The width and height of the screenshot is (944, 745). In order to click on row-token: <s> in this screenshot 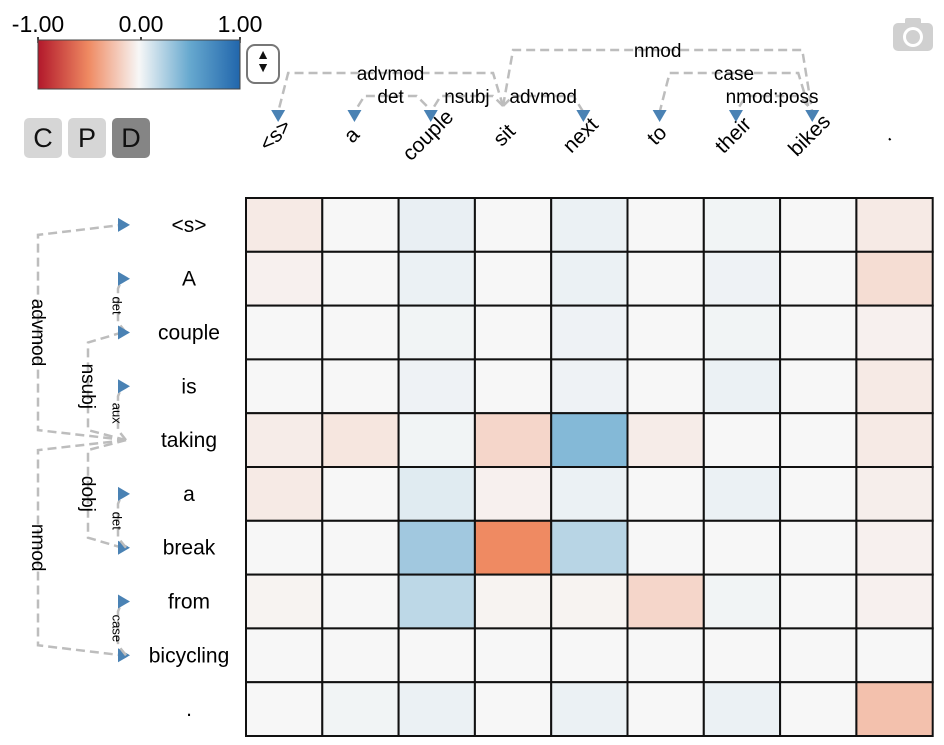, I will do `click(188, 225)`.